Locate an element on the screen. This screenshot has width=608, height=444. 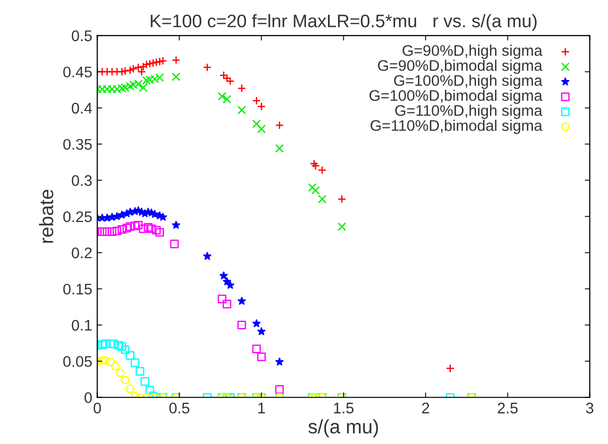
y-tick-label: 0.15 is located at coordinates (77, 289).